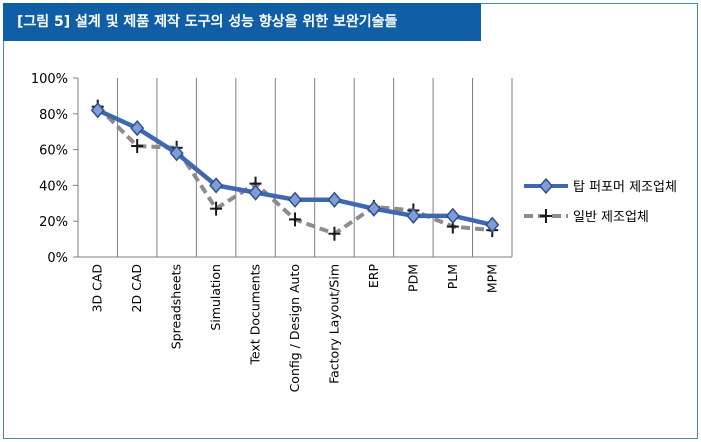 This screenshot has width=701, height=442. What do you see at coordinates (57, 258) in the screenshot?
I see `y-tick-label: 0%` at bounding box center [57, 258].